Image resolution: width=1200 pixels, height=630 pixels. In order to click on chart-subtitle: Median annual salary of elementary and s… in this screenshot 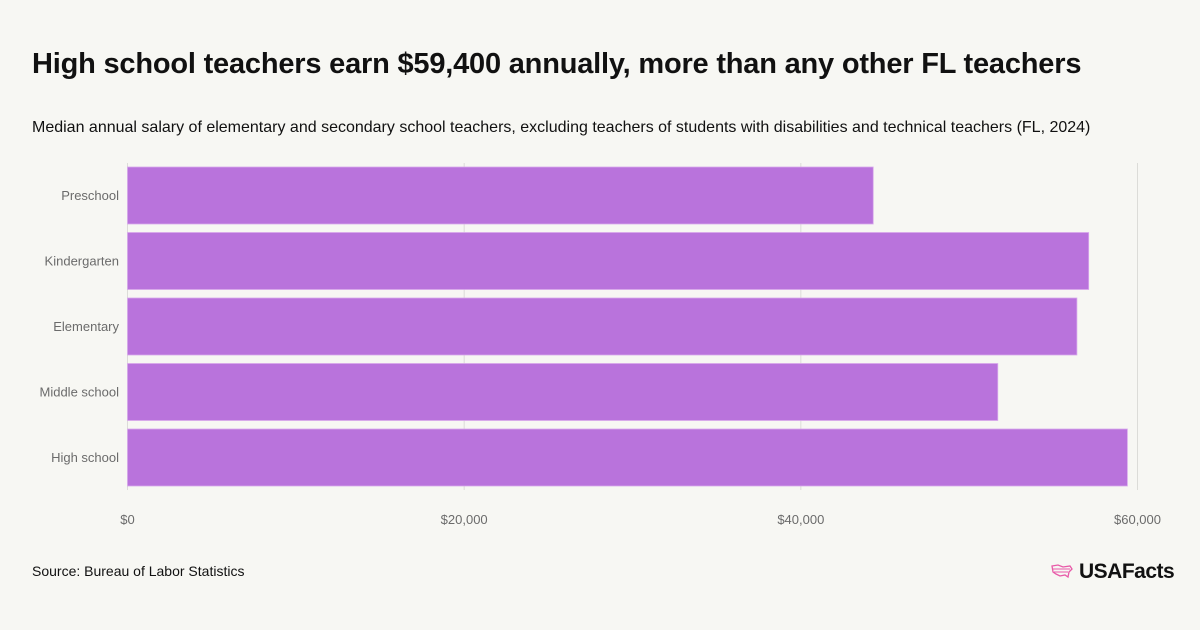, I will do `click(561, 127)`.